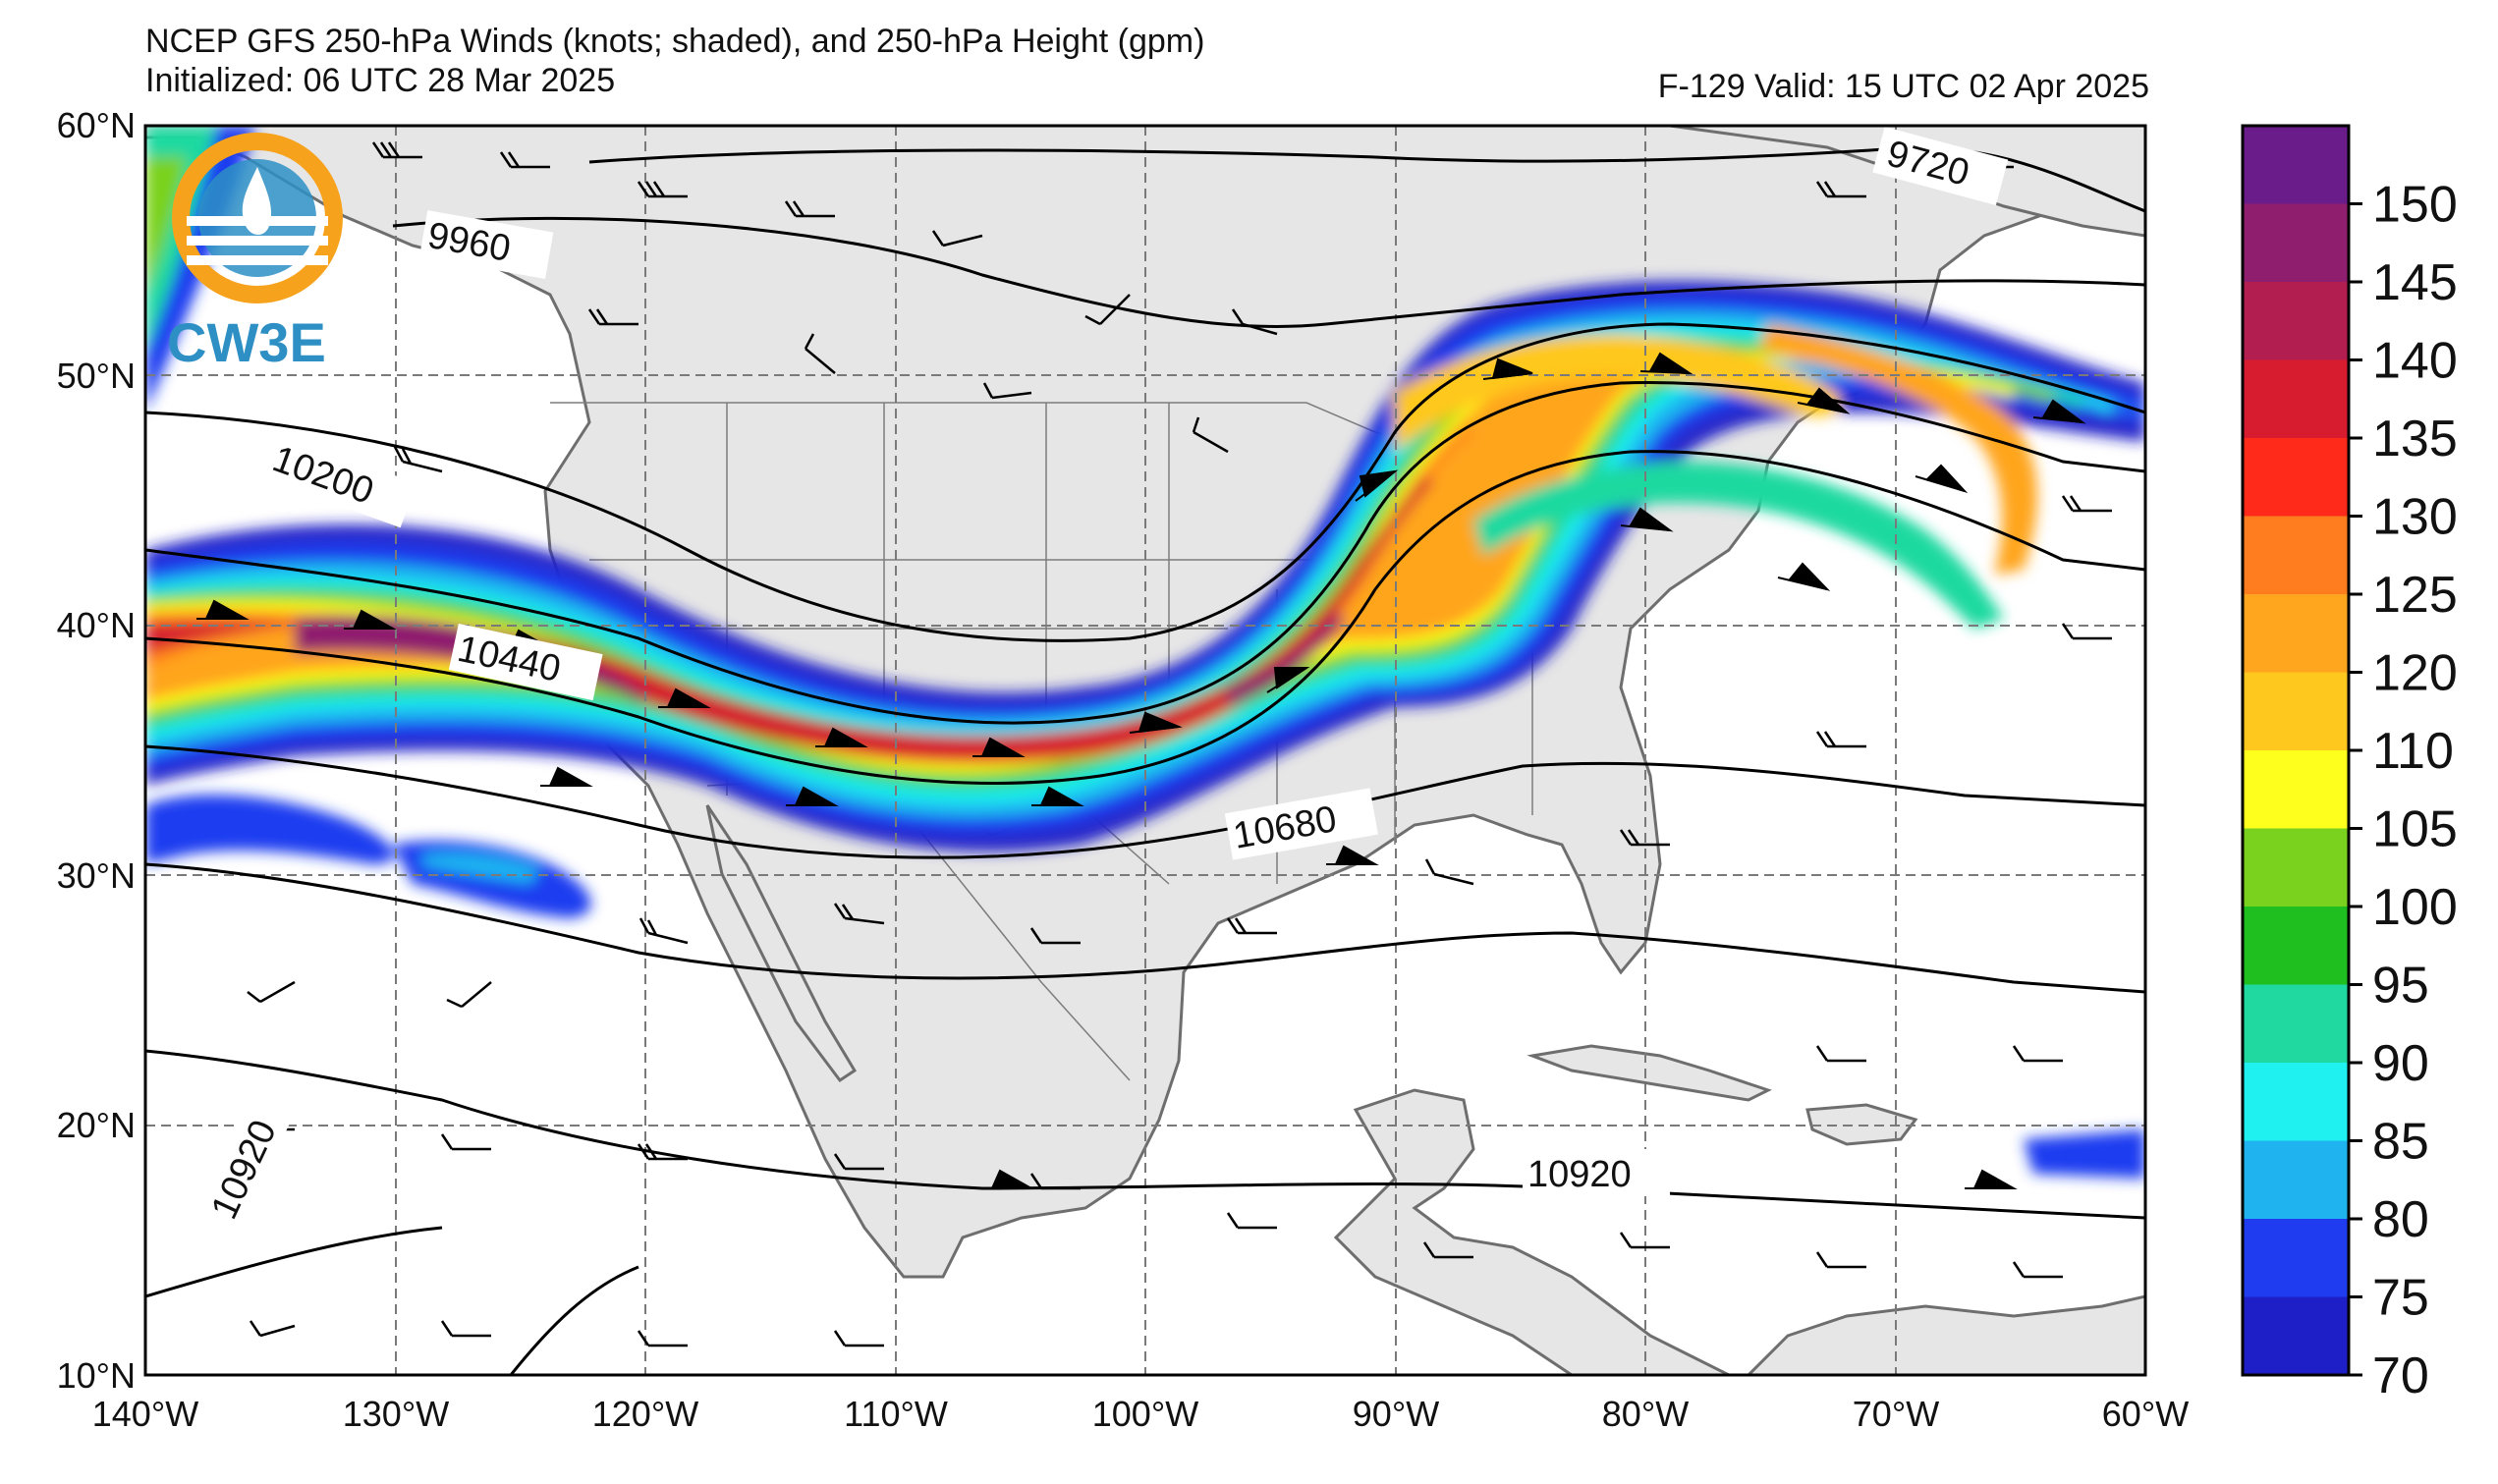 This screenshot has width=2498, height=1484. Describe the element at coordinates (255, 253) in the screenshot. I see `cw3e-logo-icon: CW3E` at that location.